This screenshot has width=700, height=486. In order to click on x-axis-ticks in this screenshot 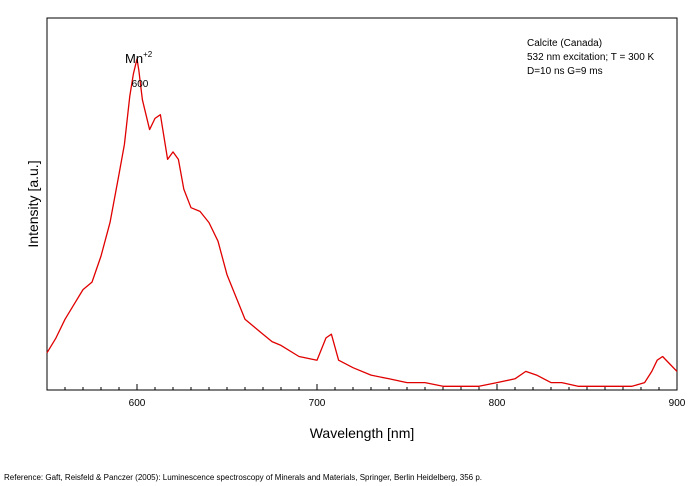, I will do `click(362, 387)`.